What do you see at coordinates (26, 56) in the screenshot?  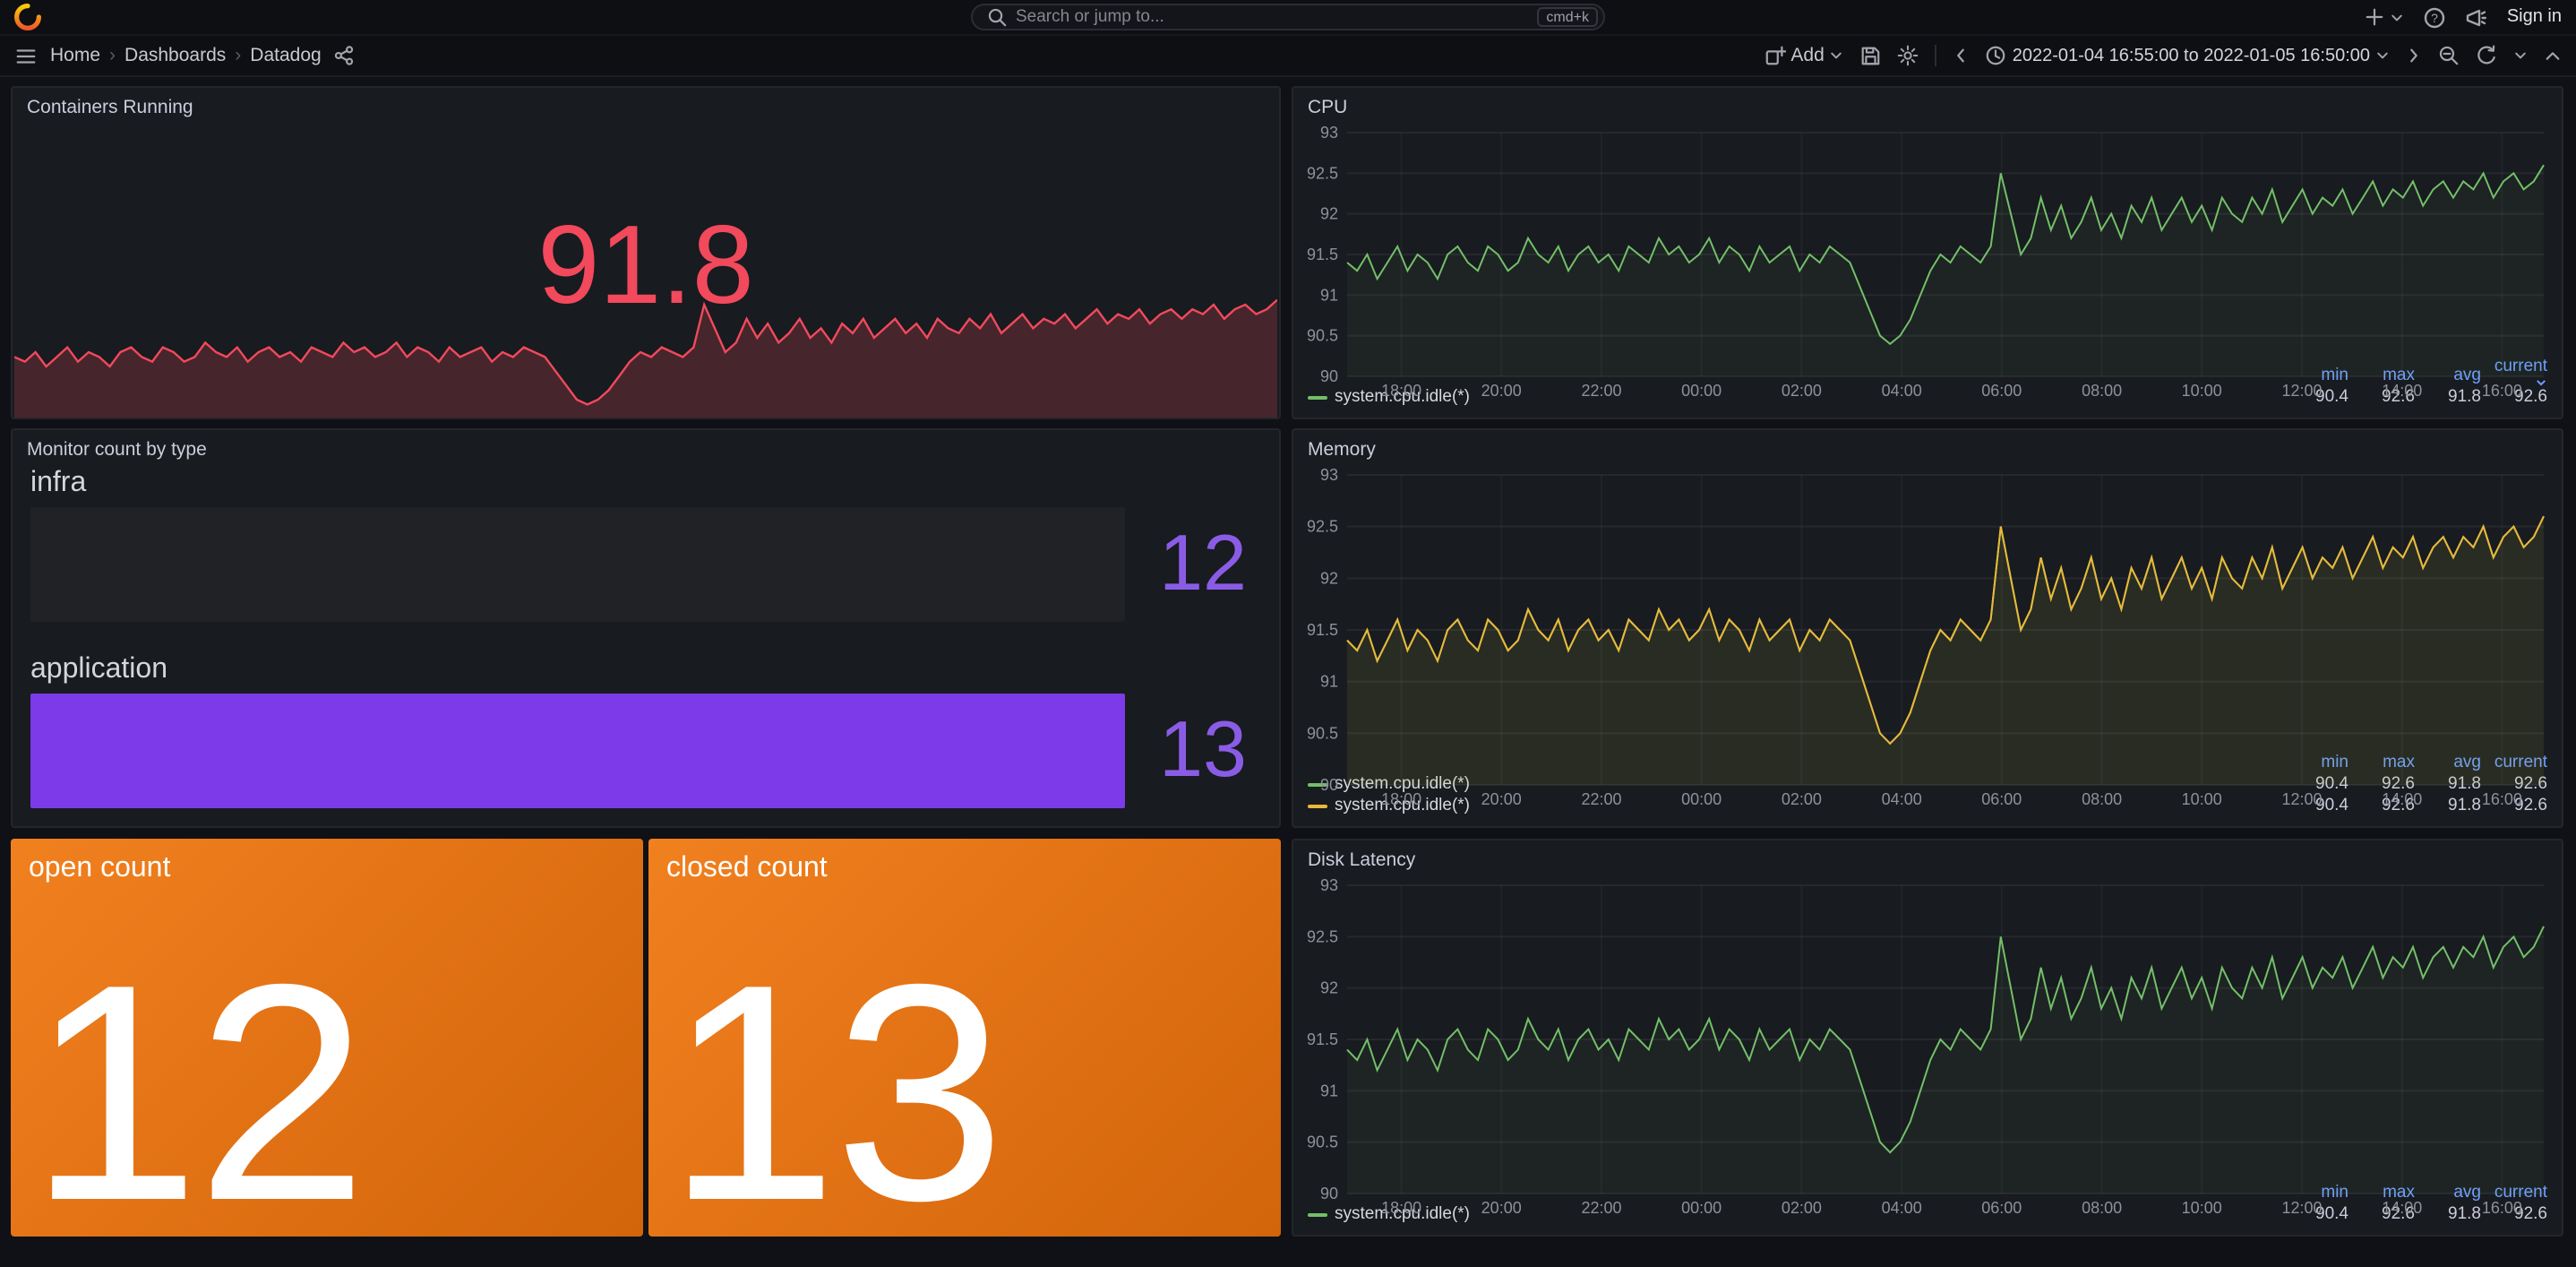 I see `menu-toggle-button` at bounding box center [26, 56].